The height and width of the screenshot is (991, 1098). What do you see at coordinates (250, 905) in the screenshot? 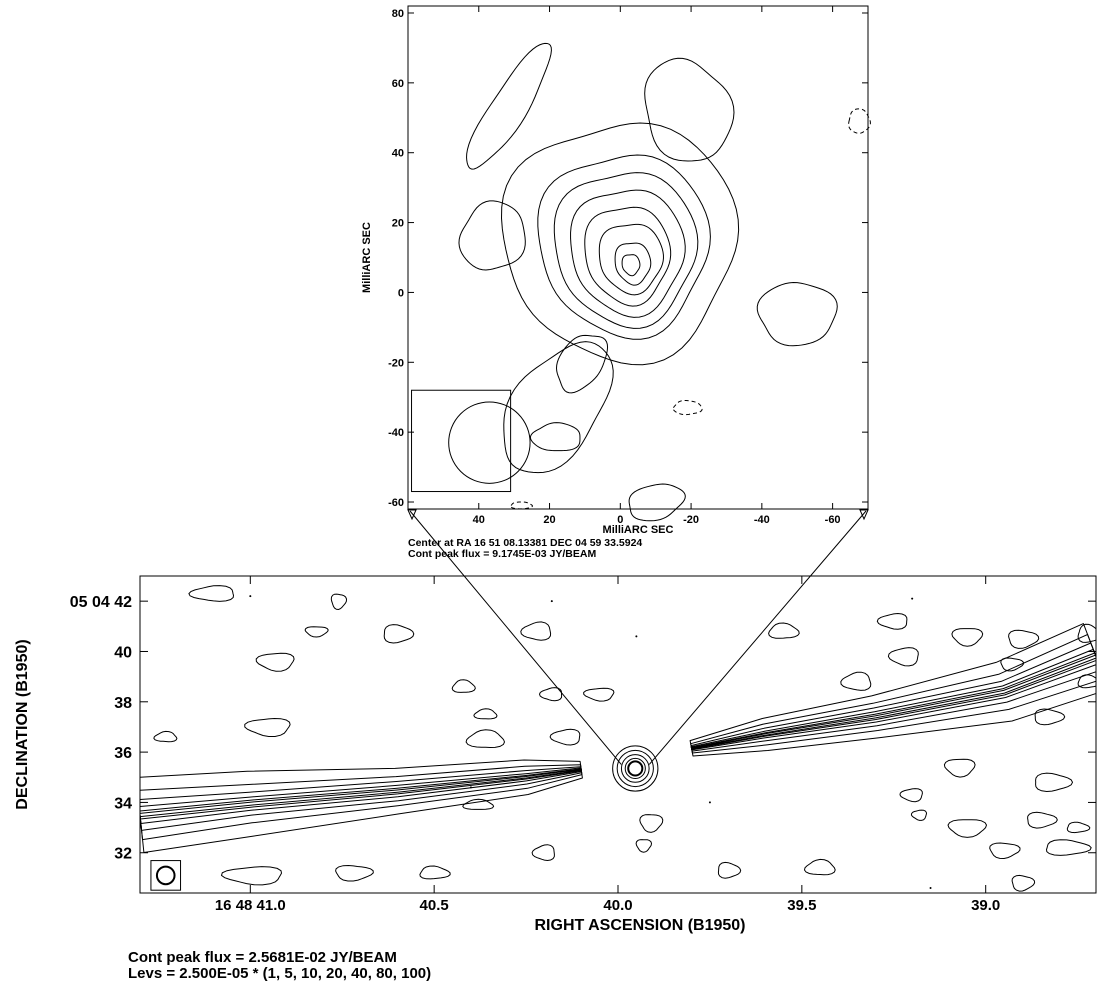
I see `main-x-tick-label: 16 48 41.0` at bounding box center [250, 905].